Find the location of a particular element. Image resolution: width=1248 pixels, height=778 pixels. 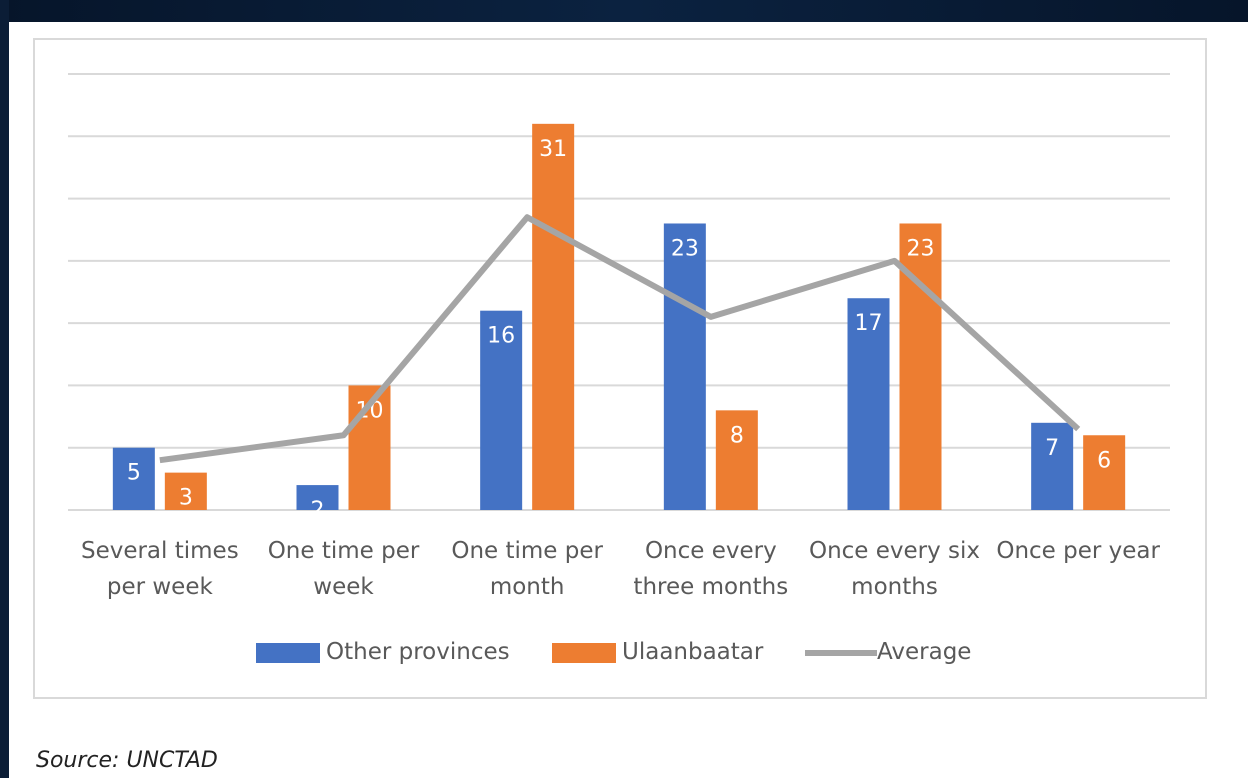

data-label: 3 is located at coordinates (186, 498).